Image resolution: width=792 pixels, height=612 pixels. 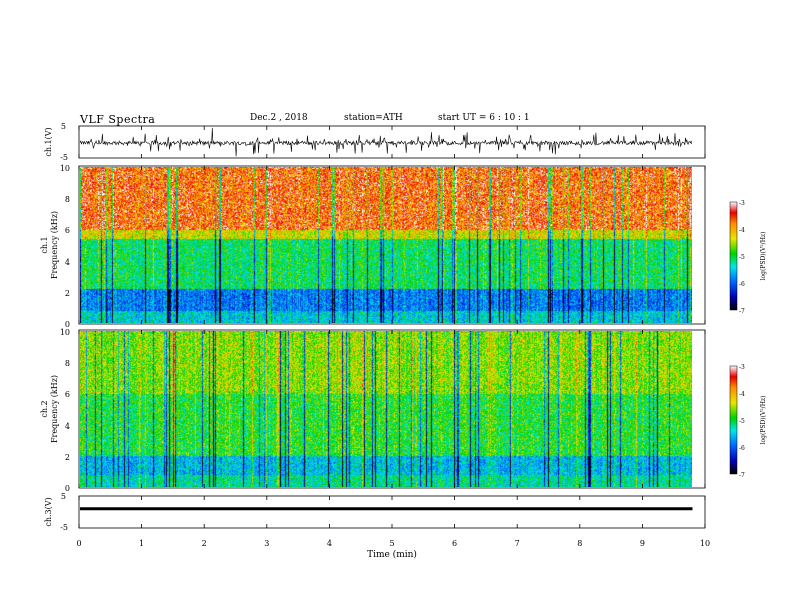 I want to click on ch2-cbar-tick-4: -4, so click(x=742, y=394).